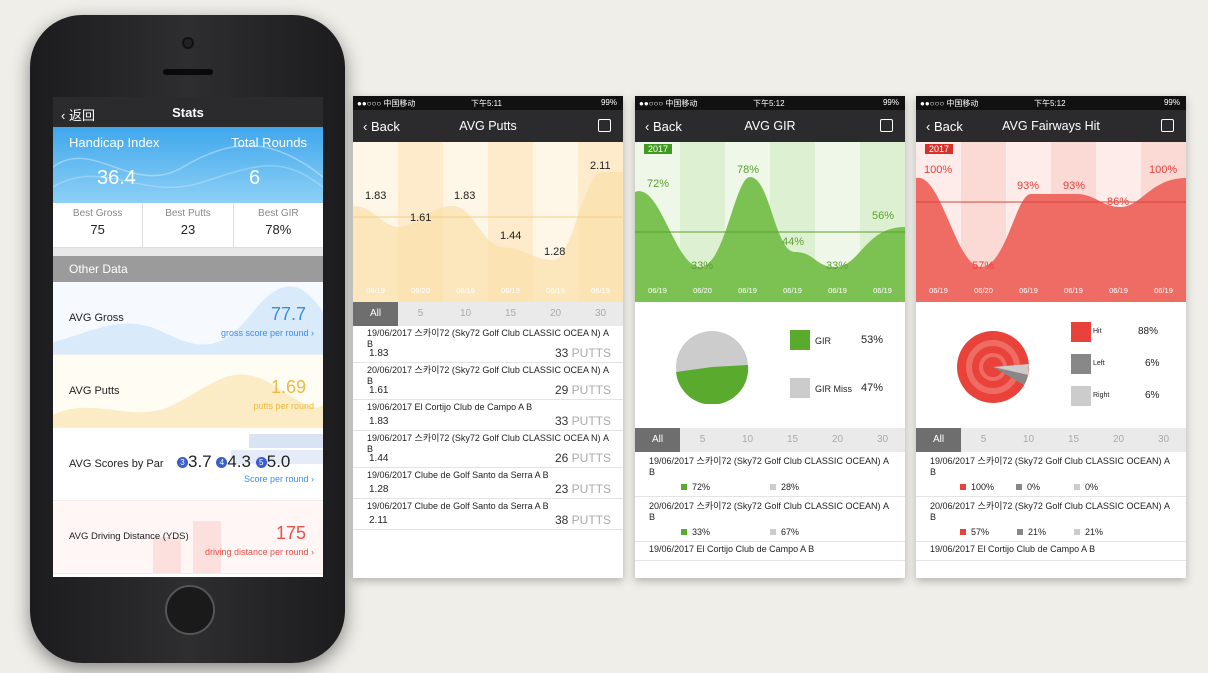 The width and height of the screenshot is (1208, 673). What do you see at coordinates (773, 487) in the screenshot?
I see `miss-square` at bounding box center [773, 487].